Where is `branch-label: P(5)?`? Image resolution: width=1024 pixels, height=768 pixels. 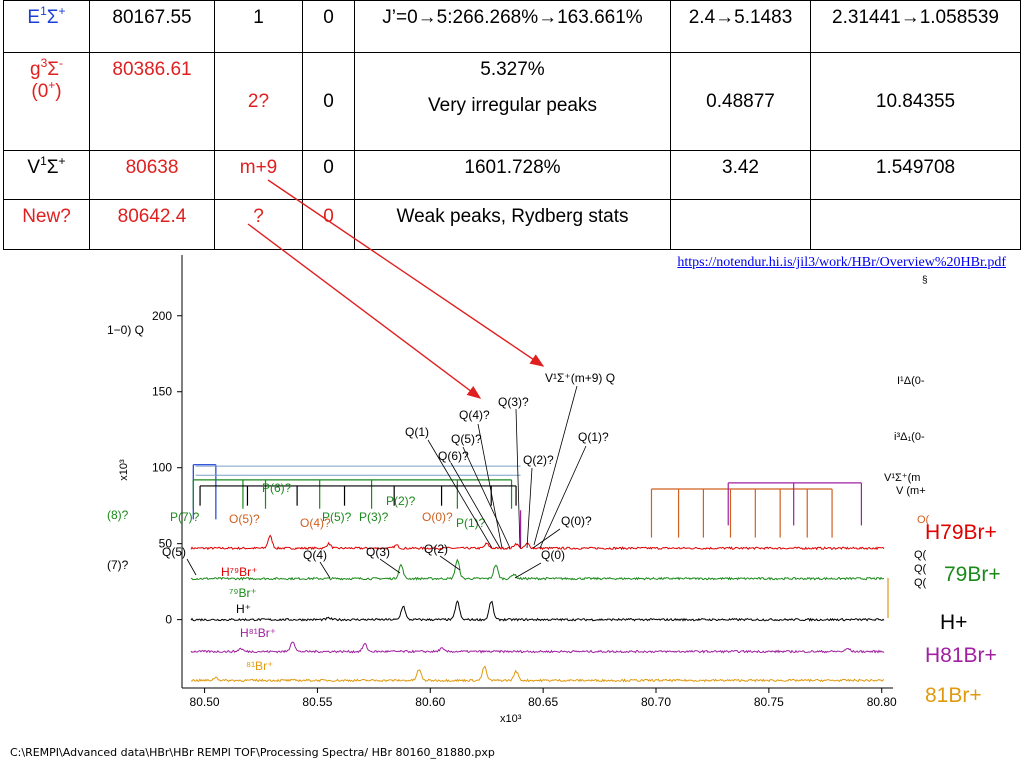 branch-label: P(5)? is located at coordinates (337, 517).